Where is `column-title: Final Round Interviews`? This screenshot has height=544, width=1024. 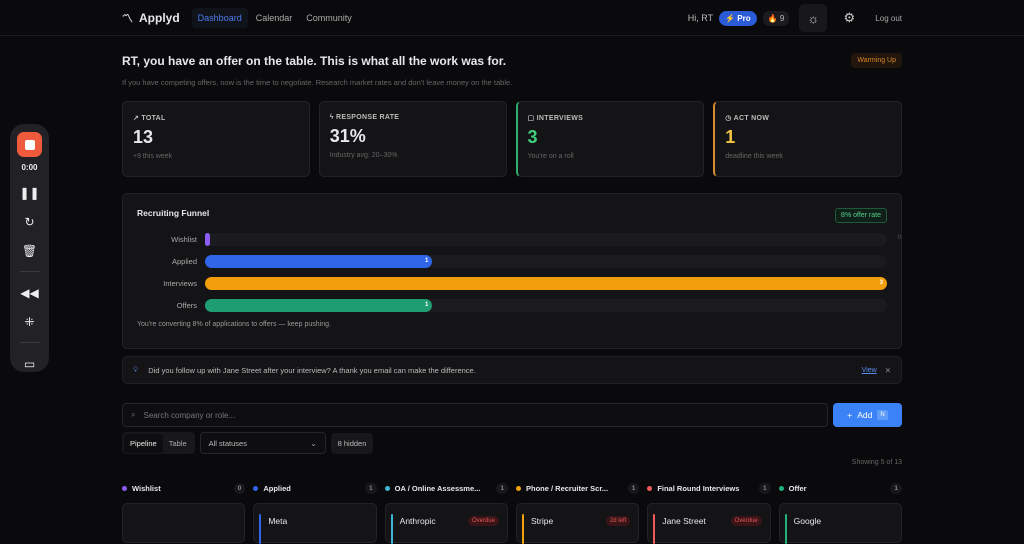
column-title: Final Round Interviews is located at coordinates (698, 488).